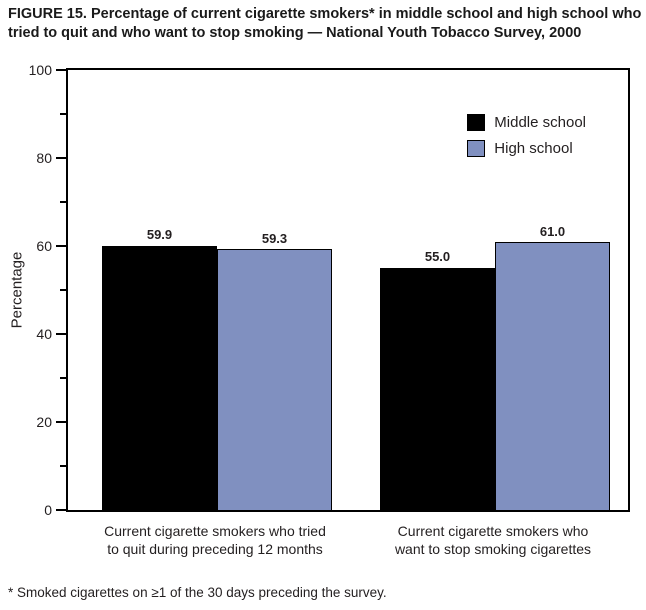 Image resolution: width=646 pixels, height=610 pixels. Describe the element at coordinates (159, 234) in the screenshot. I see `bar-value-label: 59.9` at that location.